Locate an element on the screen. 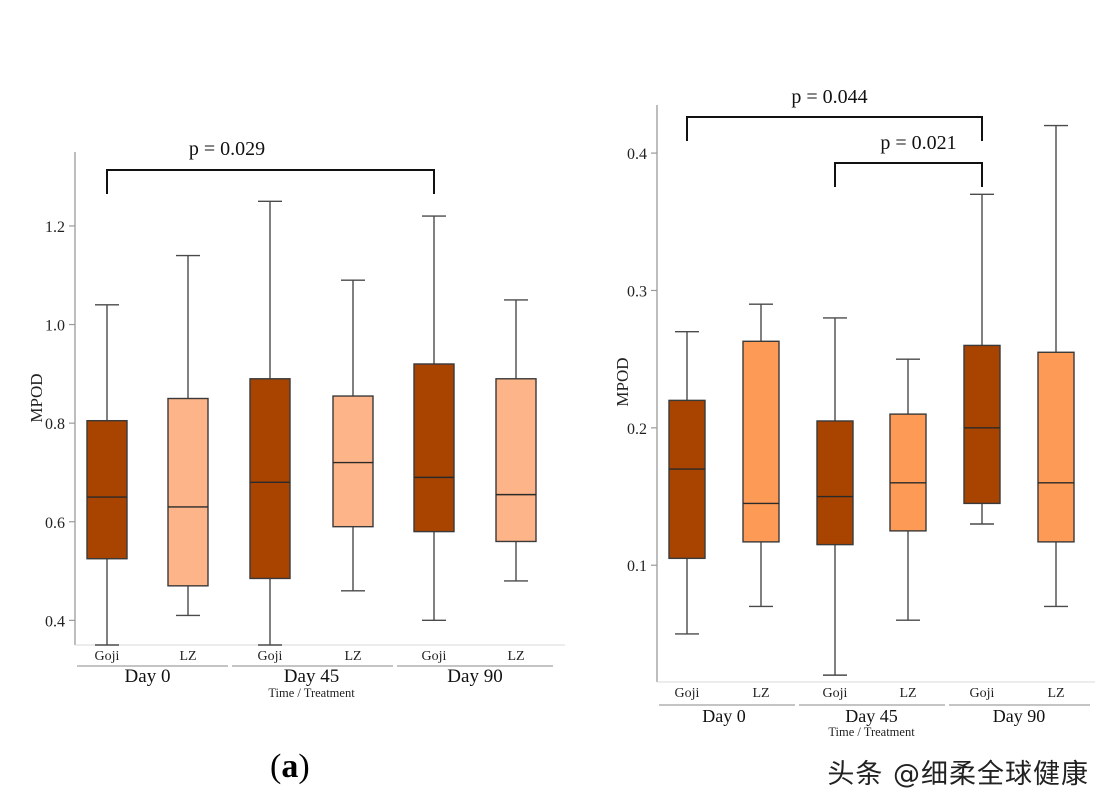  p-value-label: p = 0.029 is located at coordinates (227, 149).